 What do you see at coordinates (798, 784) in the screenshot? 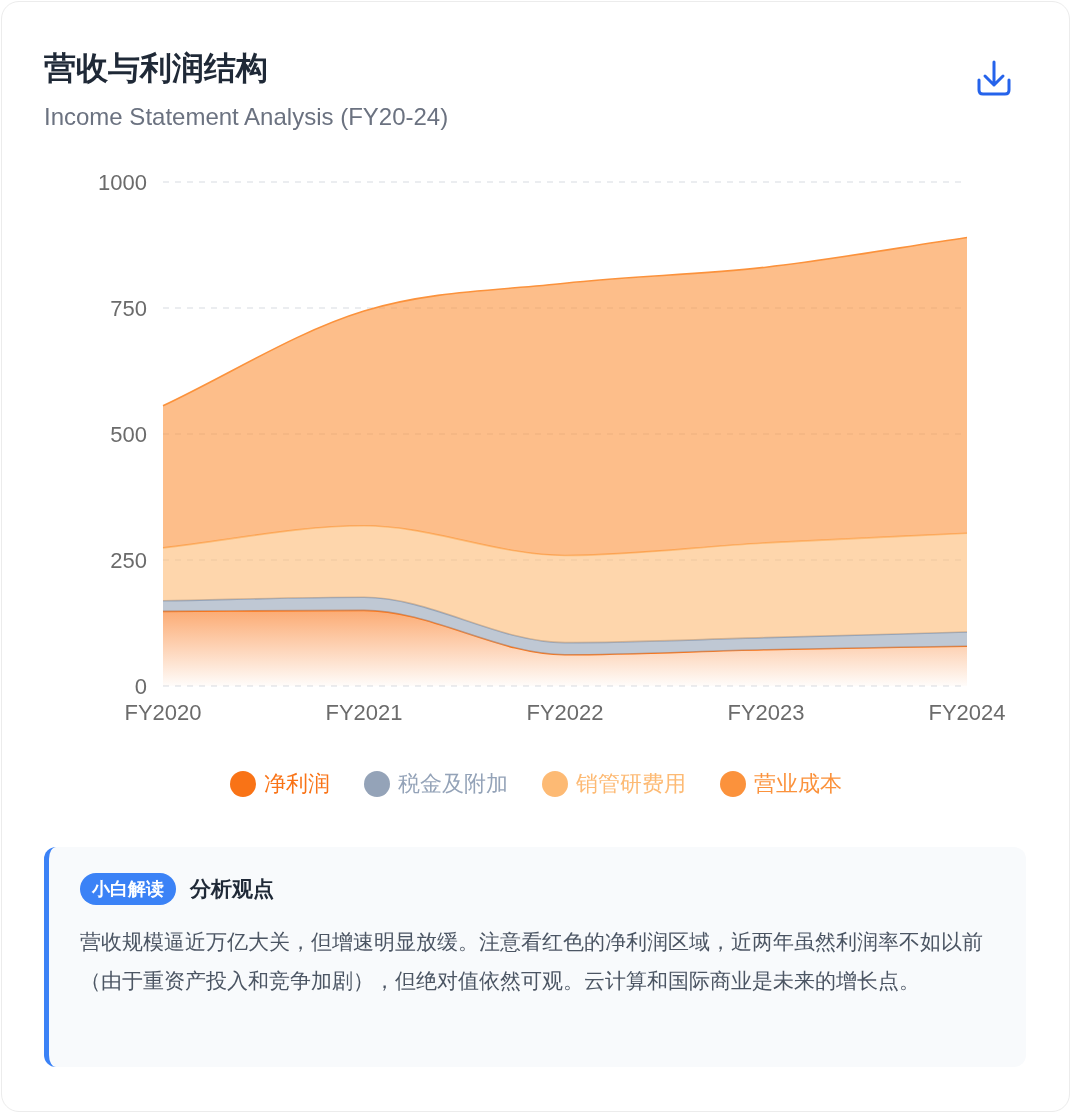
I see `legend-label: 营业成本` at bounding box center [798, 784].